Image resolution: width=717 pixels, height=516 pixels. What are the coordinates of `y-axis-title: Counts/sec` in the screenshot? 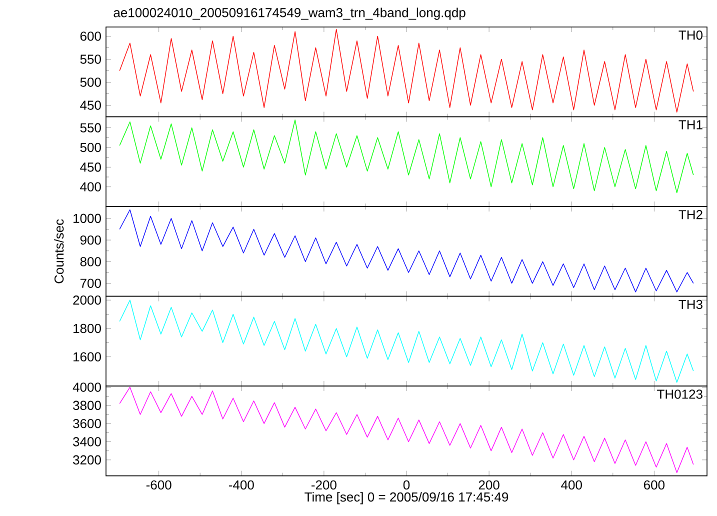 It's located at (59, 251).